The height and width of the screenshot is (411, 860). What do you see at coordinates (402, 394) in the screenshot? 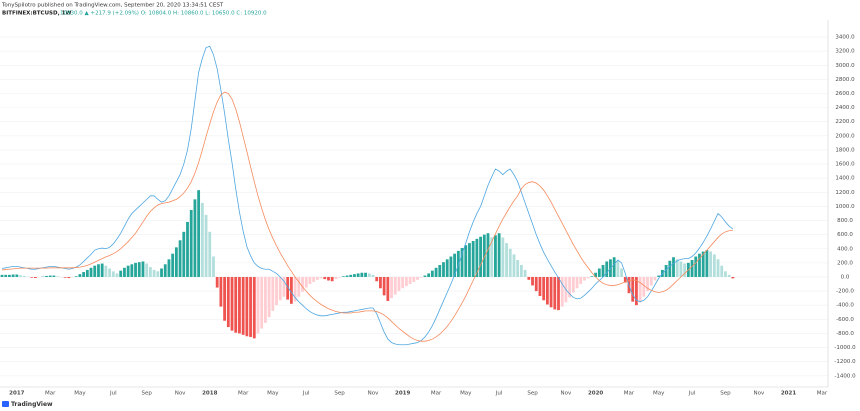
I see `x-tick-label: 2019` at bounding box center [402, 394].